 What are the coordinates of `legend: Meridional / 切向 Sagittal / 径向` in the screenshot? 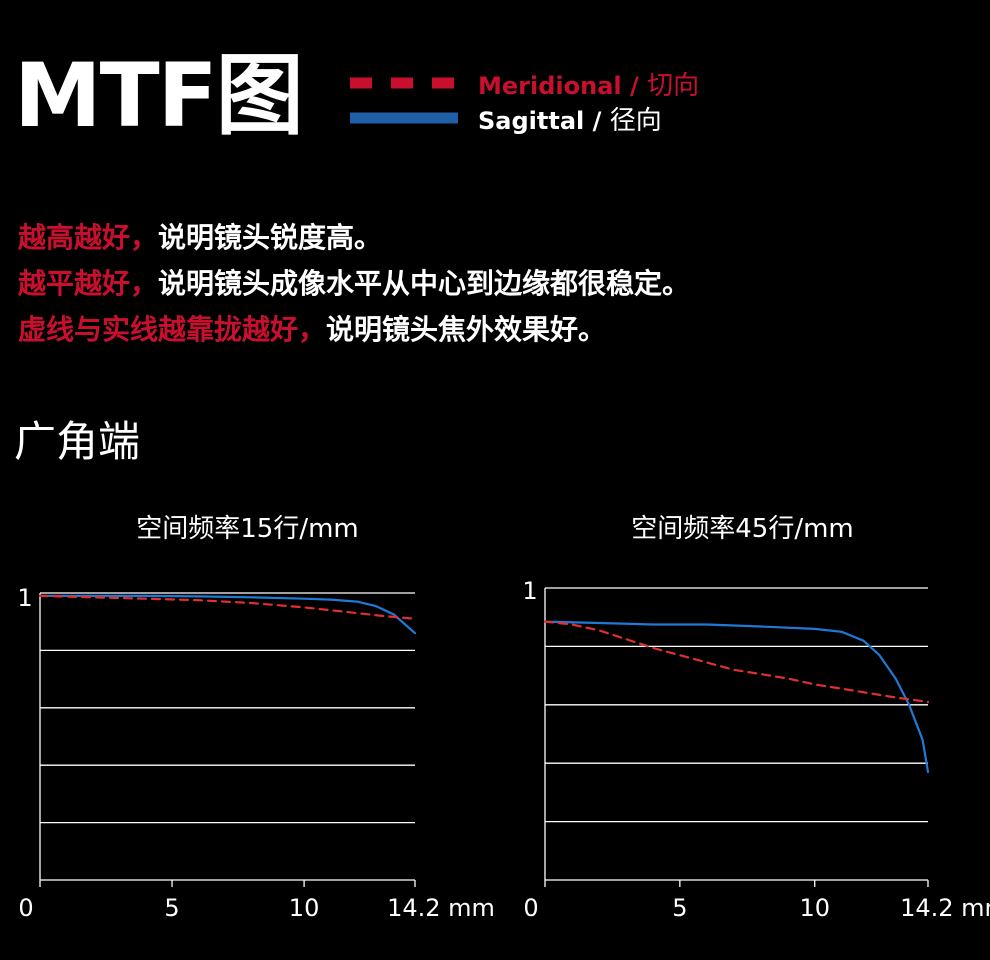 It's located at (550, 101).